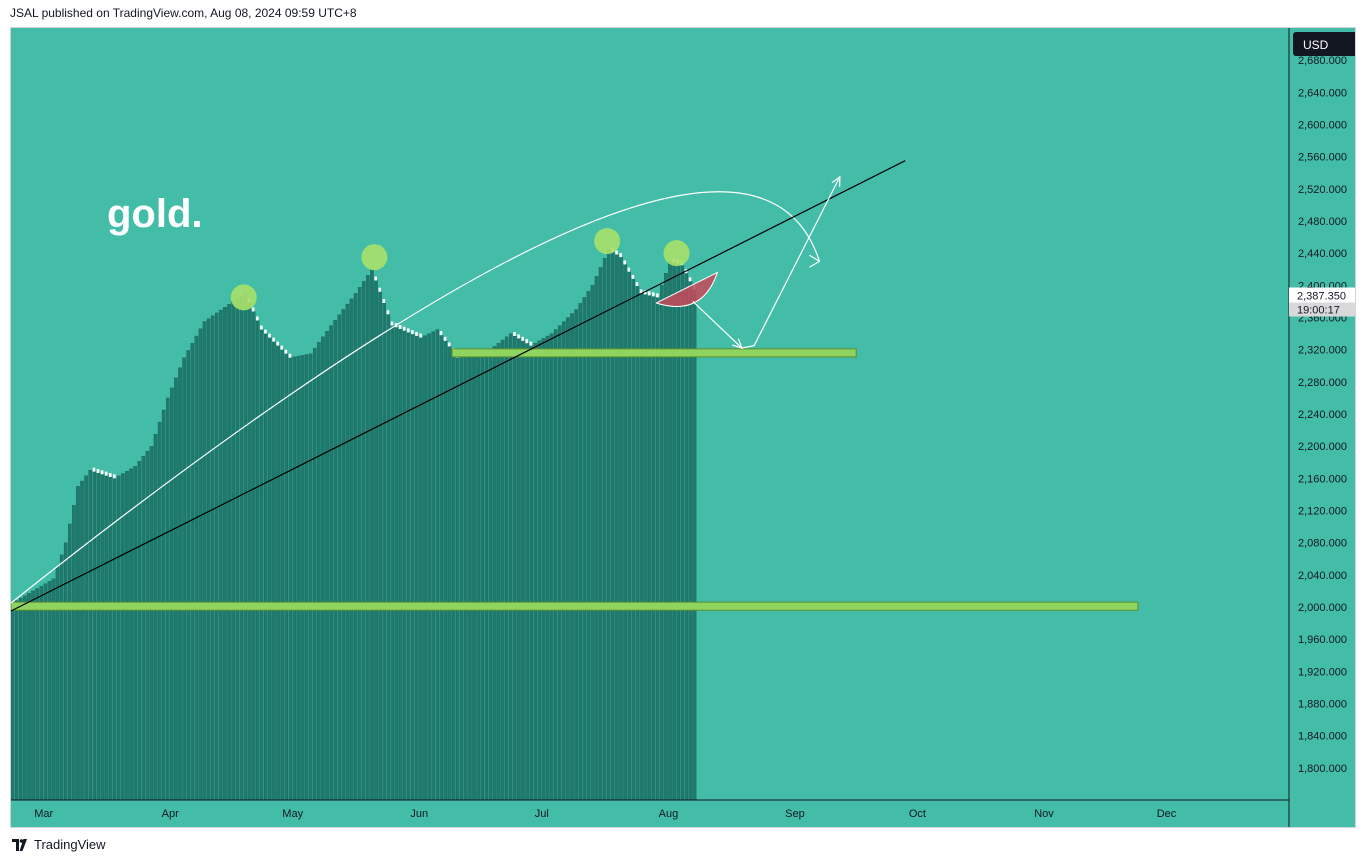 Image resolution: width=1370 pixels, height=863 pixels. What do you see at coordinates (1322, 351) in the screenshot?
I see `price-tick-label: 2,320.000` at bounding box center [1322, 351].